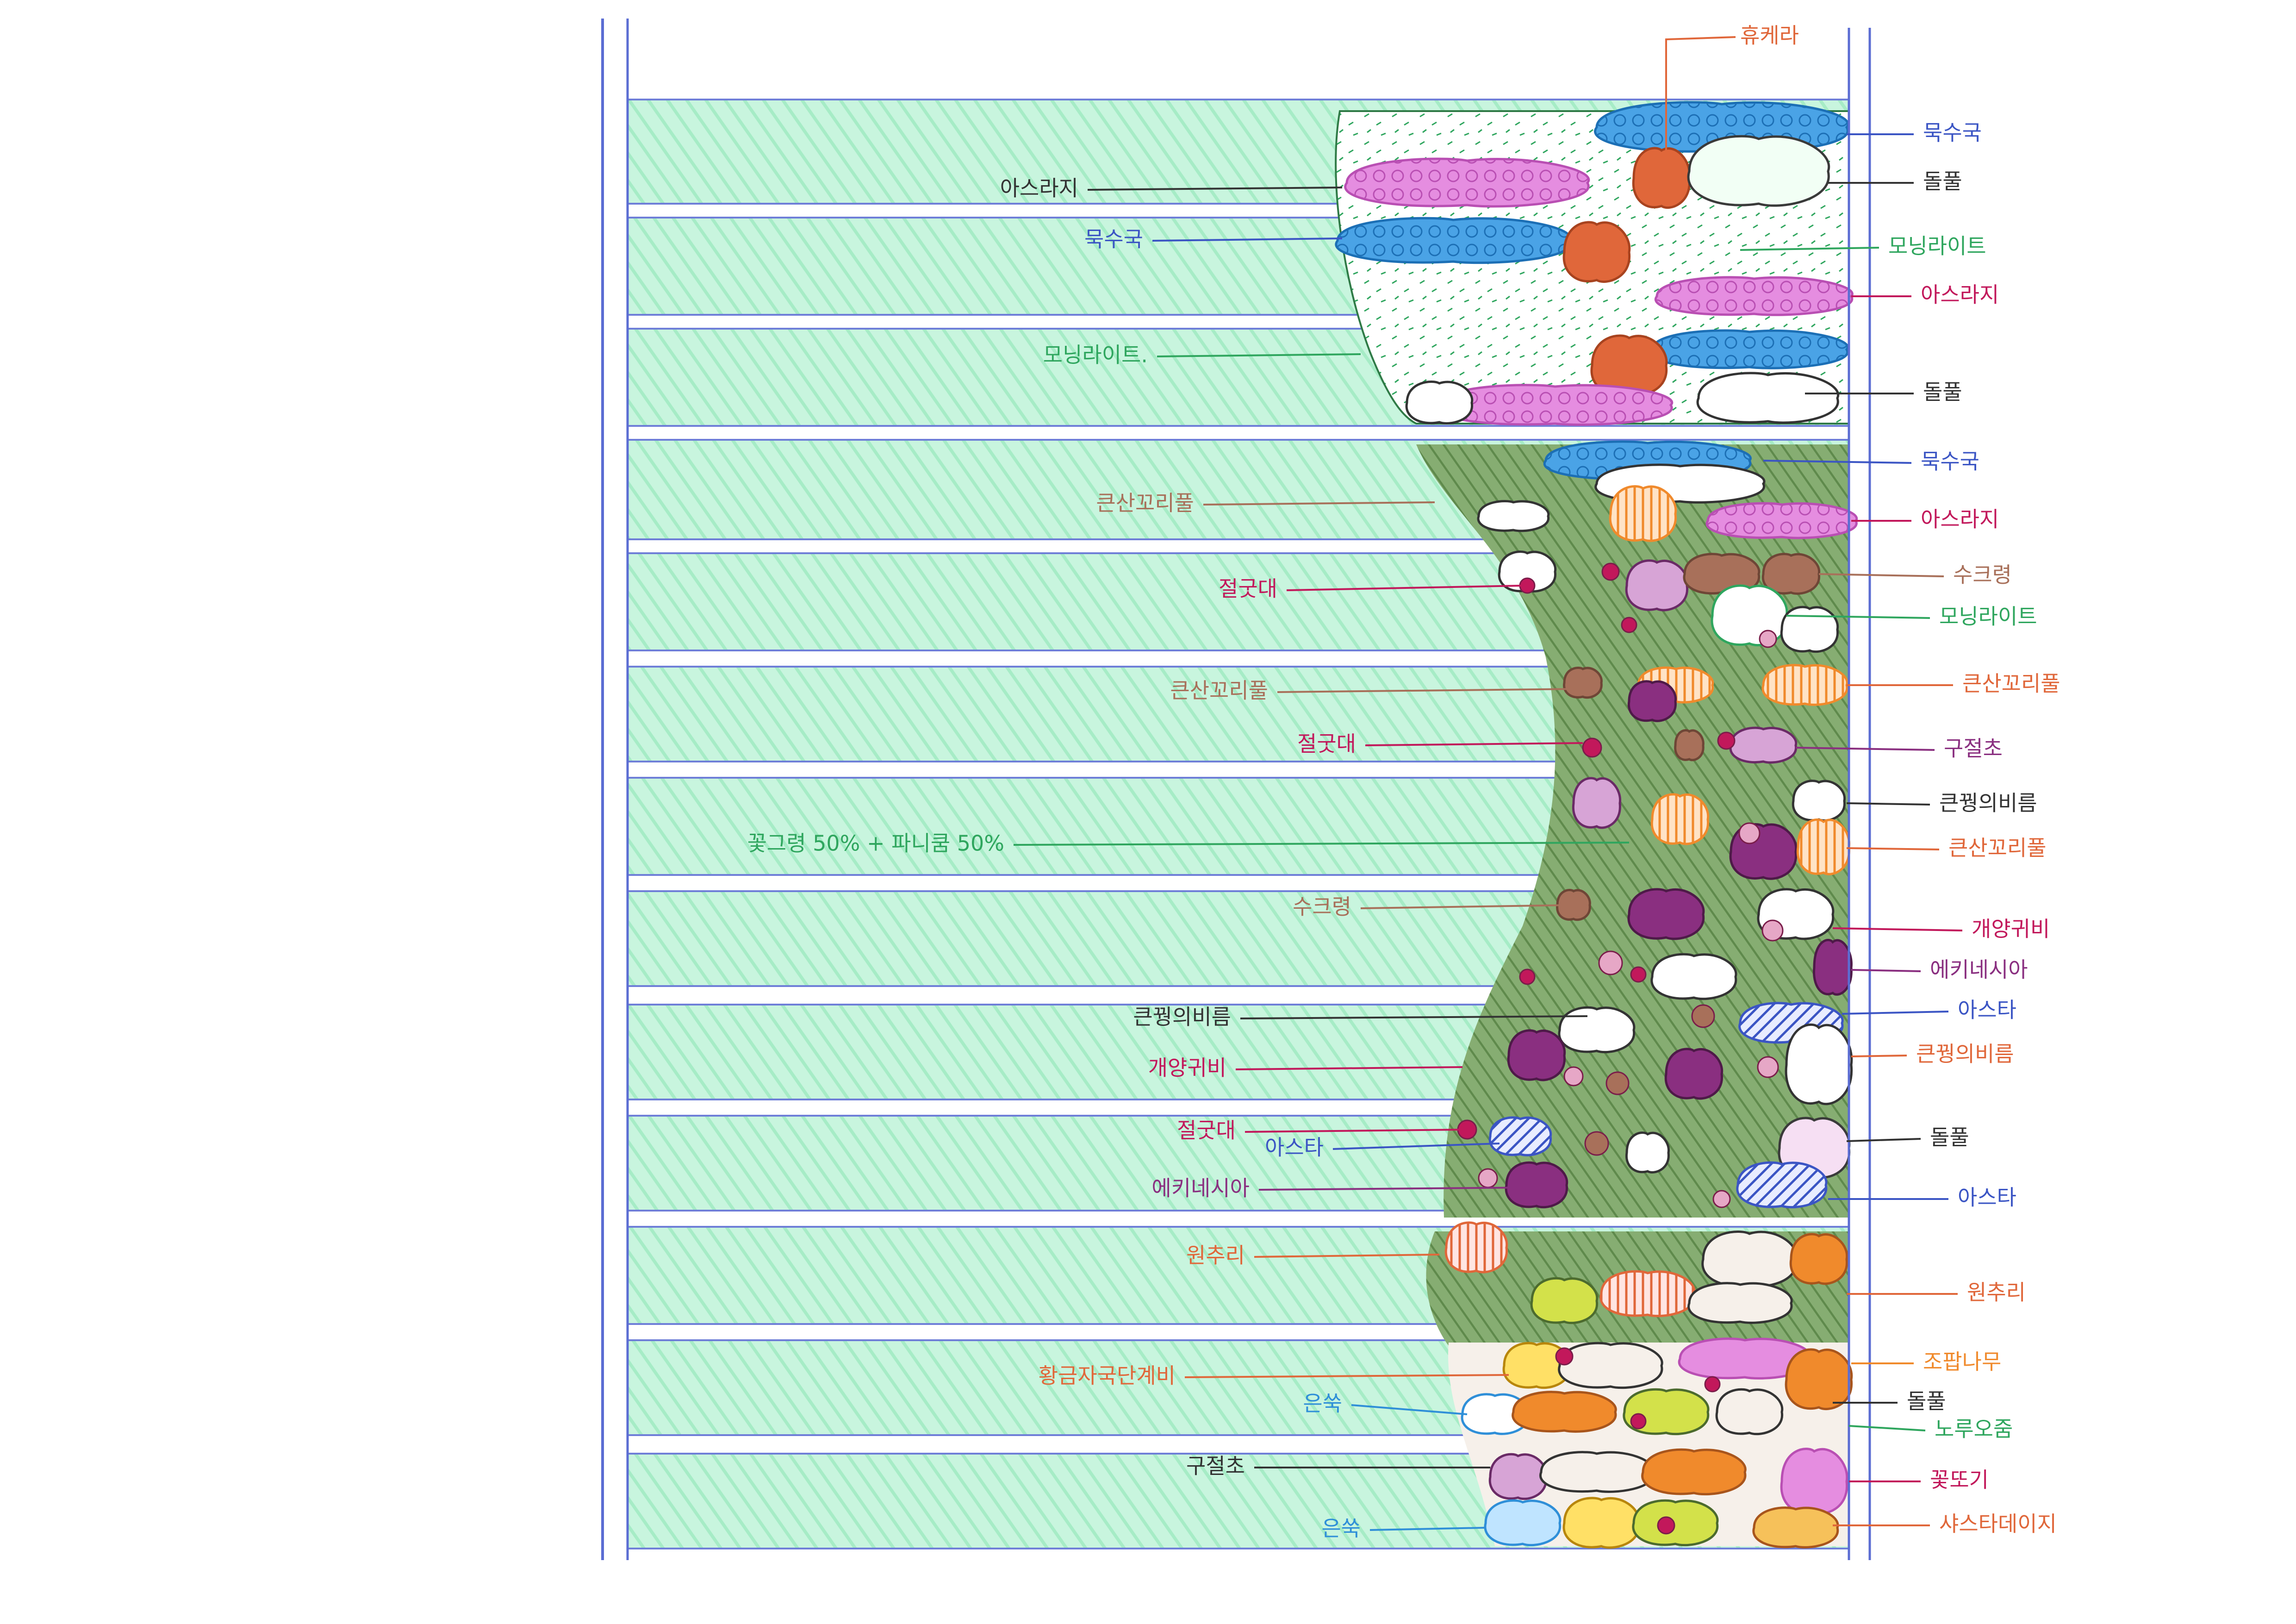 The height and width of the screenshot is (1624, 2296). I want to click on label-mugsugug-3: 묵수국, so click(1950, 461).